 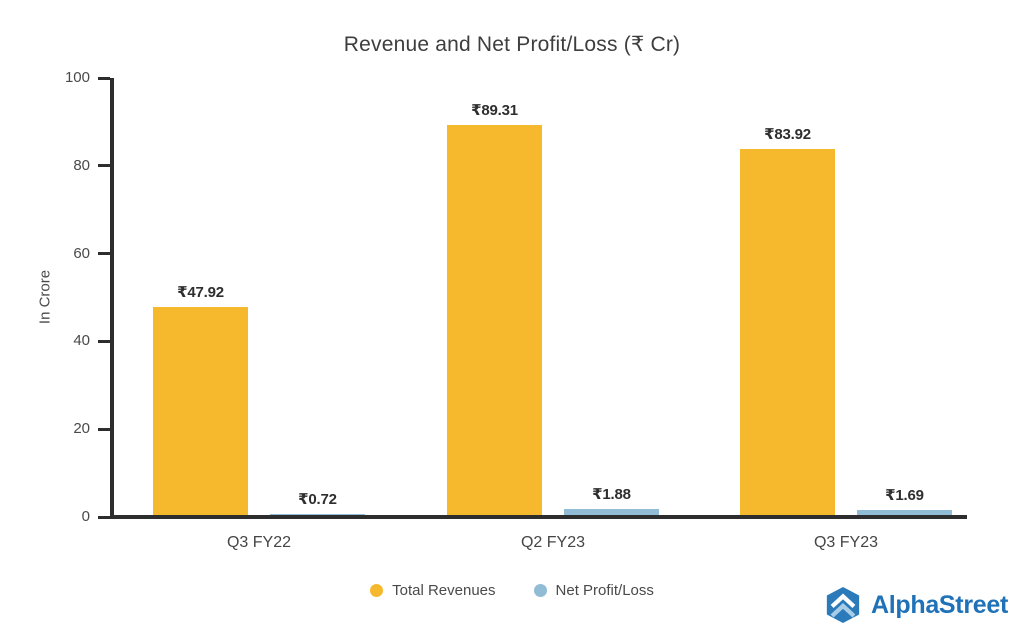 What do you see at coordinates (200, 412) in the screenshot?
I see `bar-total-revenues-q3-fy22` at bounding box center [200, 412].